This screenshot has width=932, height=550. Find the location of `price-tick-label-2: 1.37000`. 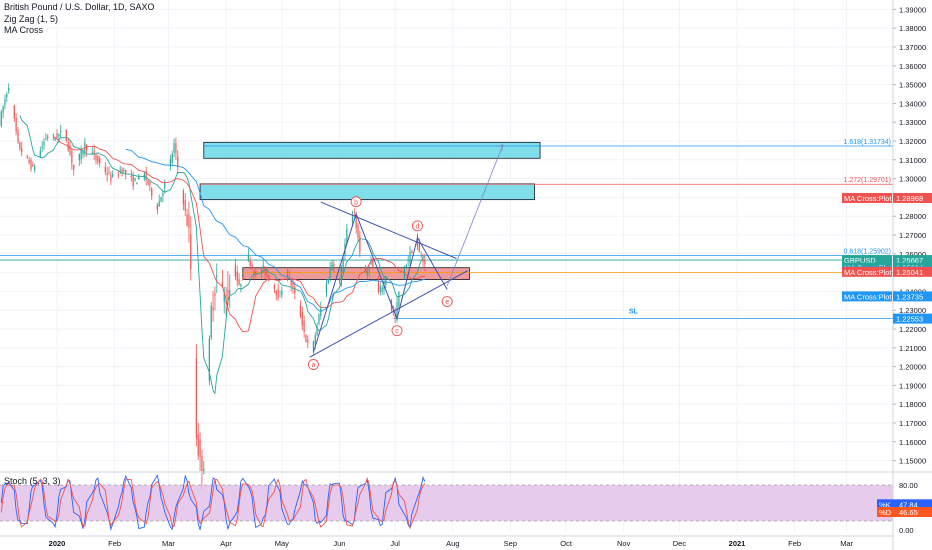

price-tick-label-2: 1.37000 is located at coordinates (912, 47).